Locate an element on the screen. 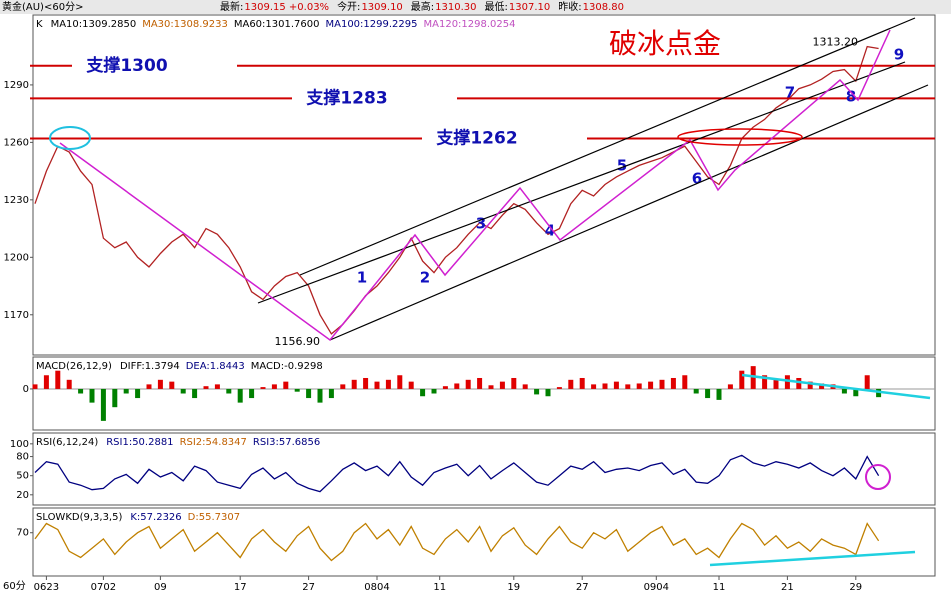 This screenshot has height=599, width=951. panel-title: RSI(6,12,24) is located at coordinates (67, 442).